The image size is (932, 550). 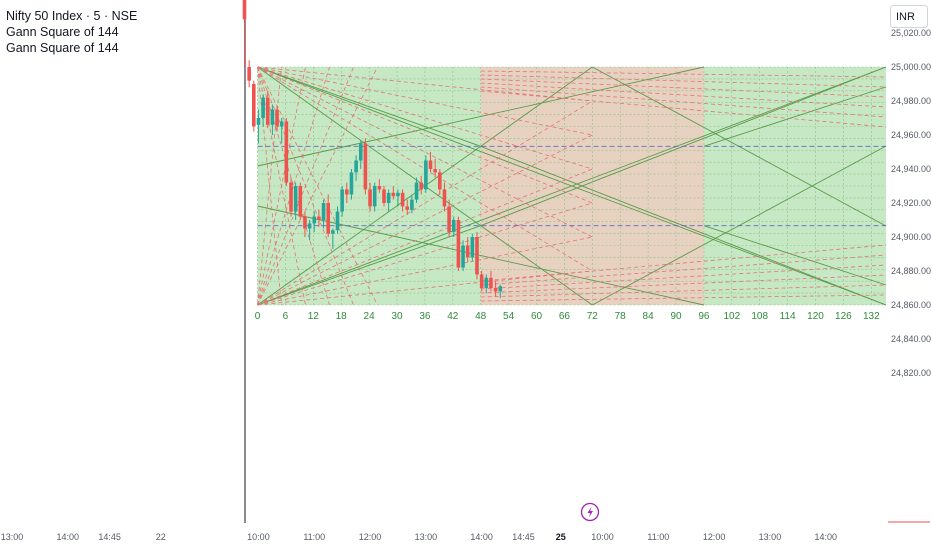 What do you see at coordinates (911, 305) in the screenshot?
I see `price-tick-label: 24,860.00` at bounding box center [911, 305].